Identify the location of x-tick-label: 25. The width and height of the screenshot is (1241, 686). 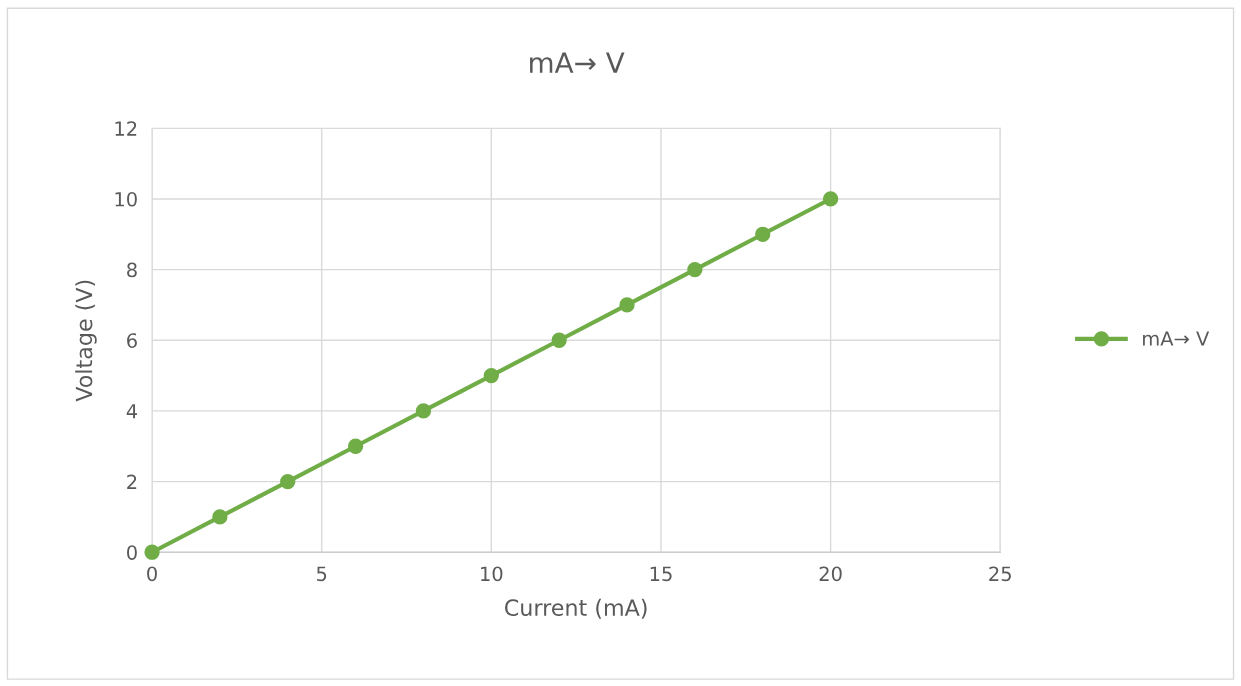
(1000, 574).